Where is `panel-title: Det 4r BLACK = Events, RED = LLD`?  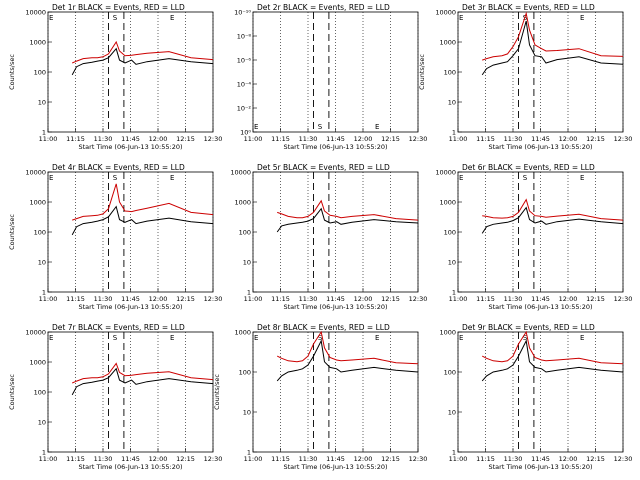
panel-title: Det 4r BLACK = Events, RED = LLD is located at coordinates (118, 167).